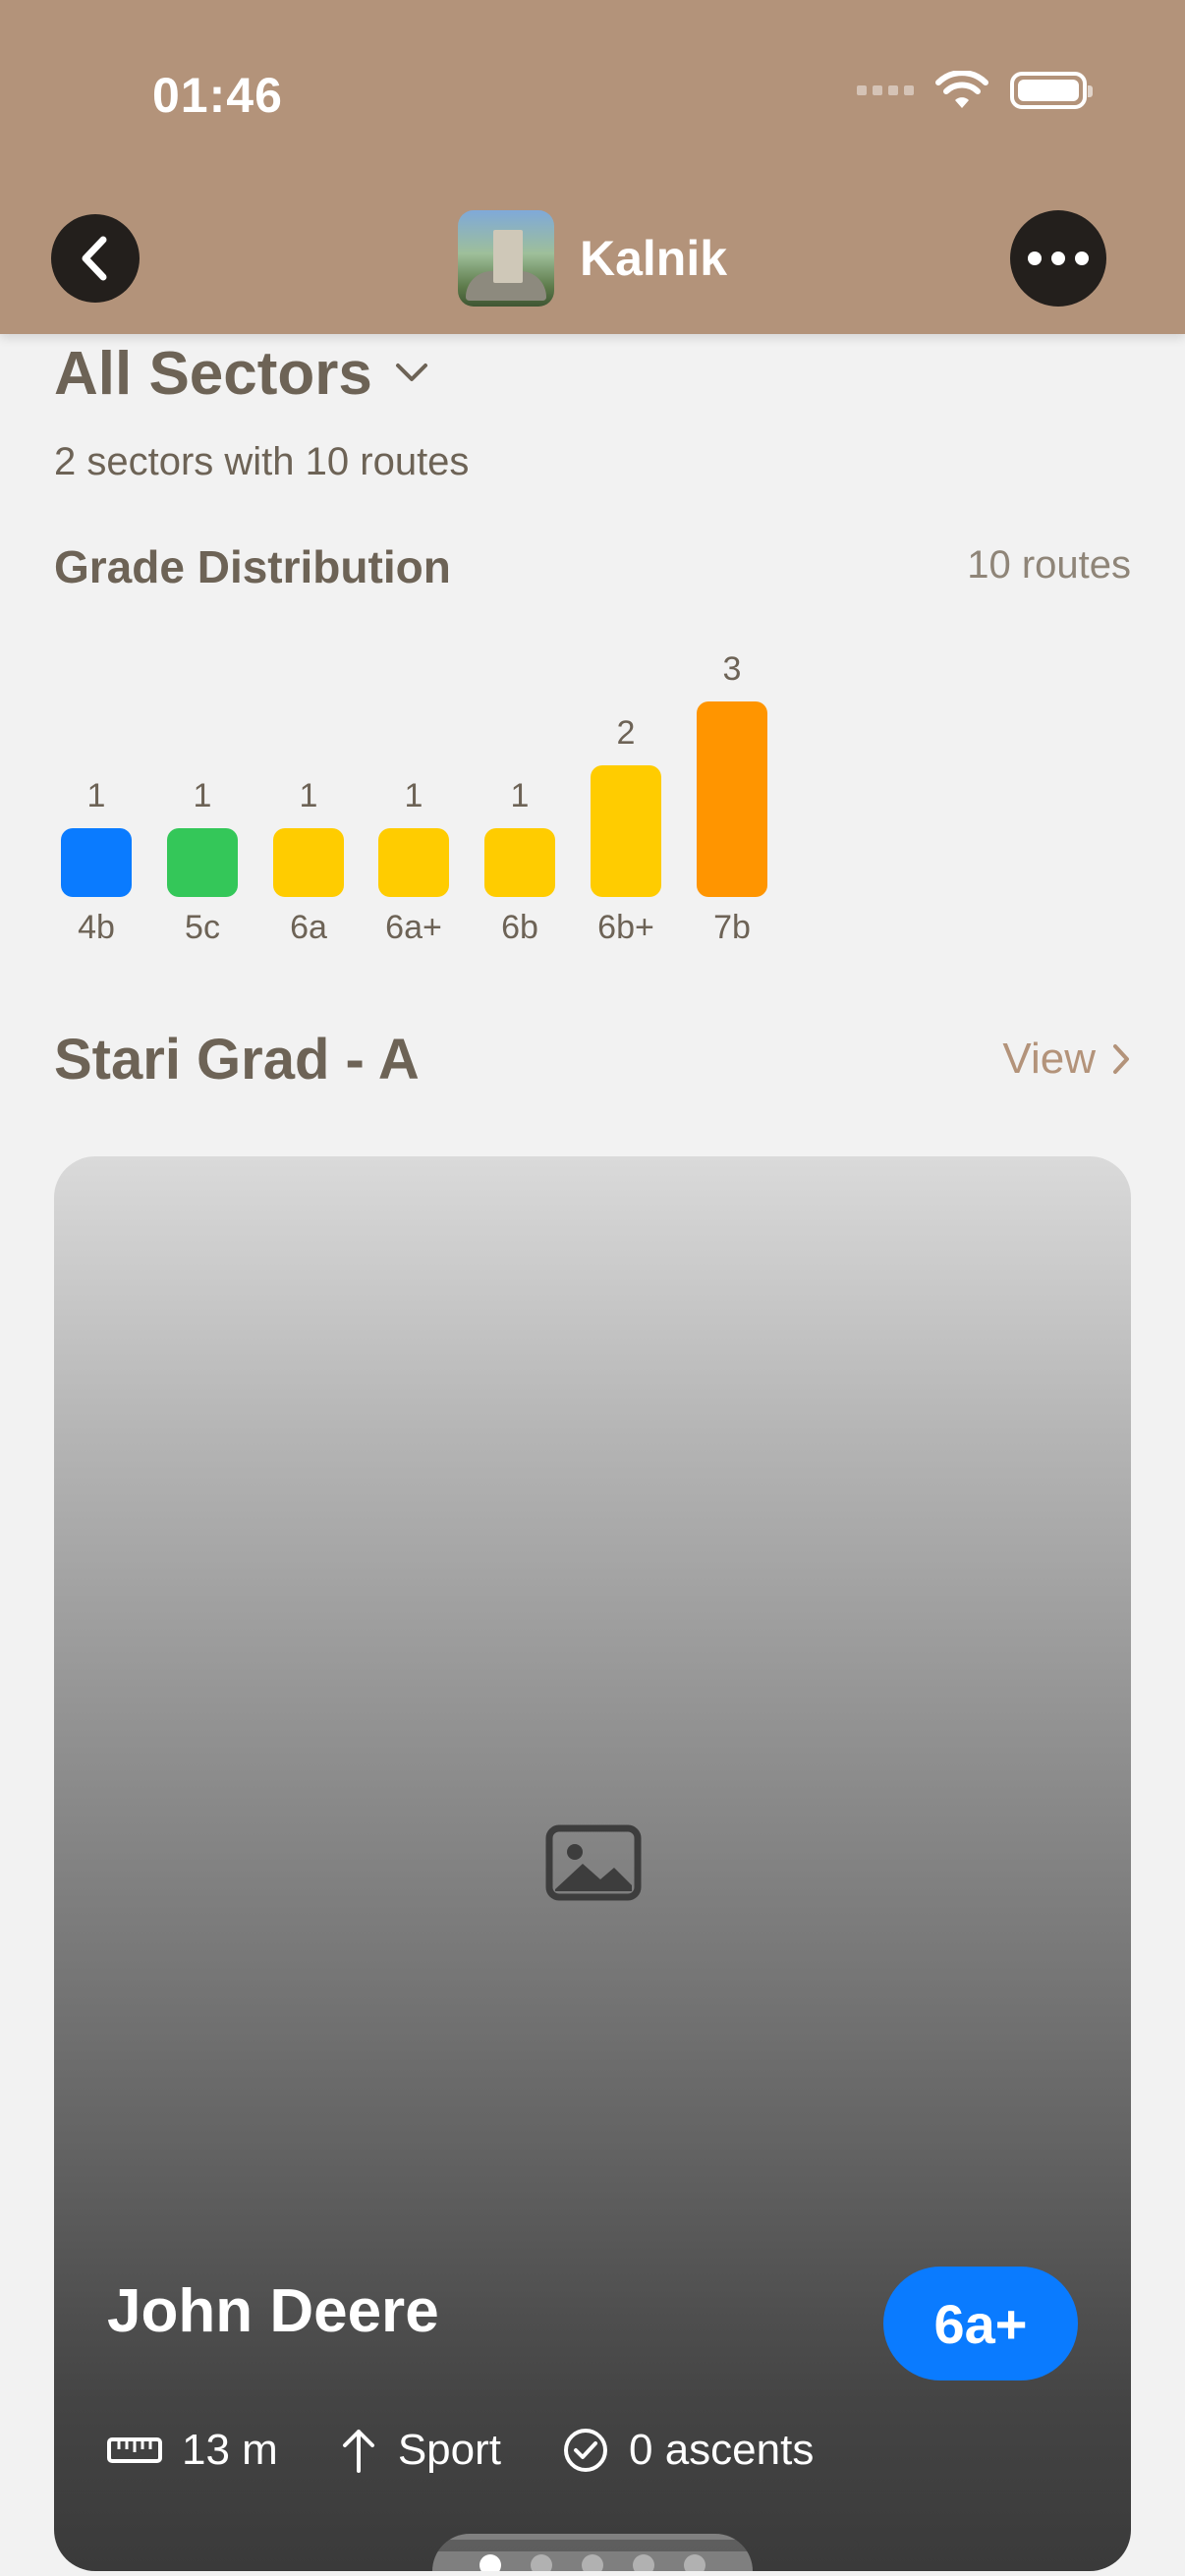  Describe the element at coordinates (505, 258) in the screenshot. I see `crag-thumbnail` at that location.